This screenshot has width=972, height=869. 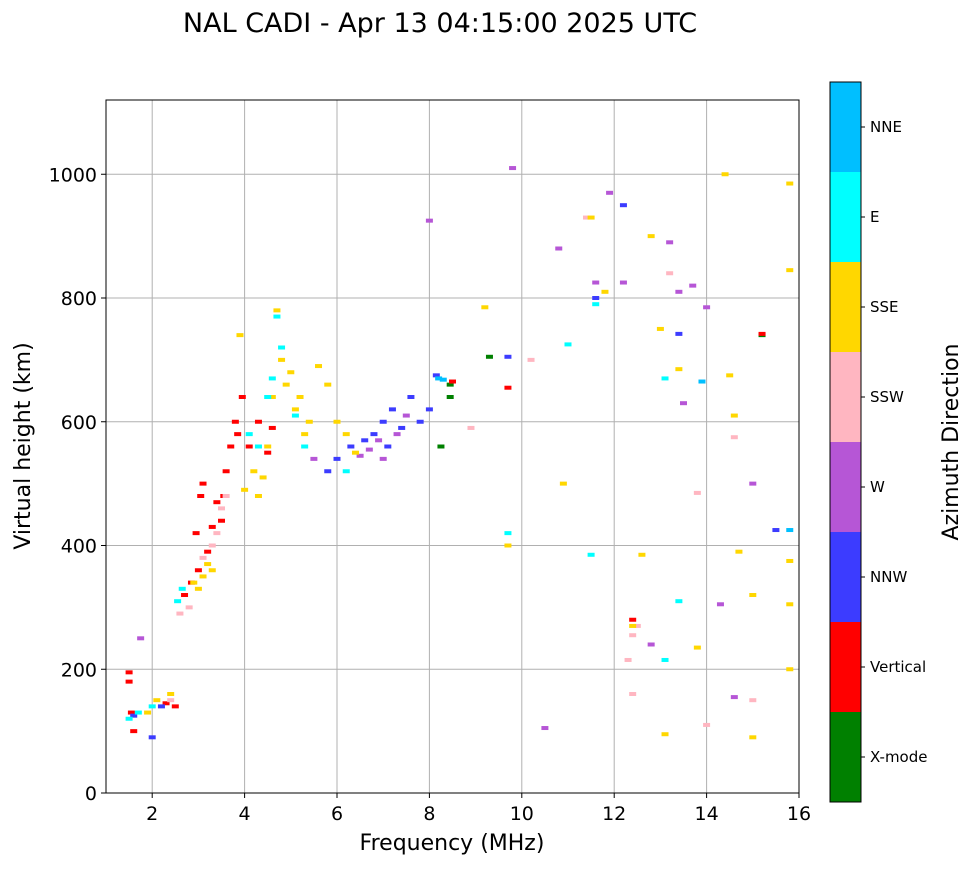 I want to click on colorbar-label: SSW, so click(x=887, y=397).